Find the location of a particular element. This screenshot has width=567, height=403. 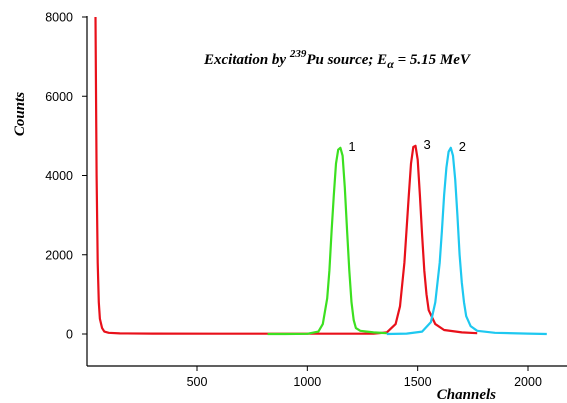

y-tick-label: 4000 is located at coordinates (59, 176).